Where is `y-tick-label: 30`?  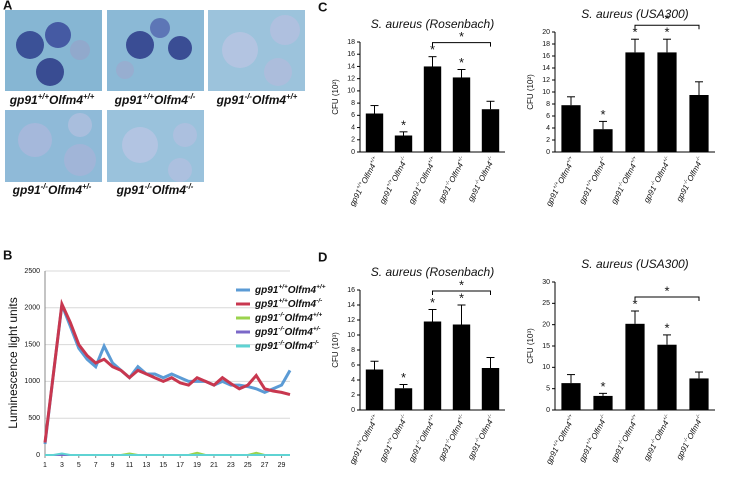 y-tick-label: 30 is located at coordinates (546, 282).